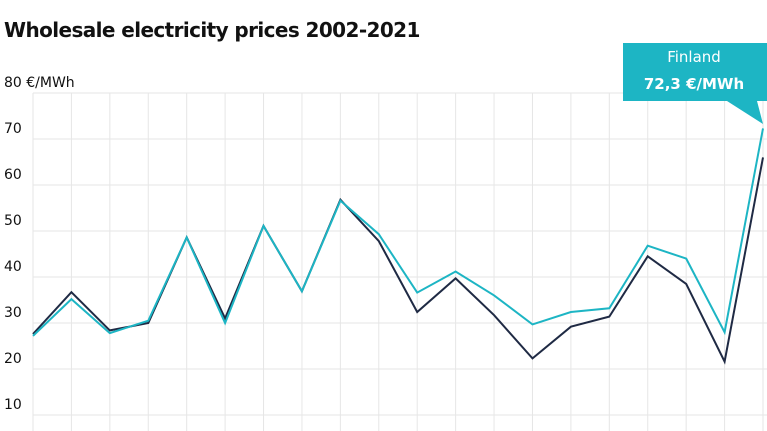  Describe the element at coordinates (13, 313) in the screenshot. I see `y-tick-label: 30` at that location.